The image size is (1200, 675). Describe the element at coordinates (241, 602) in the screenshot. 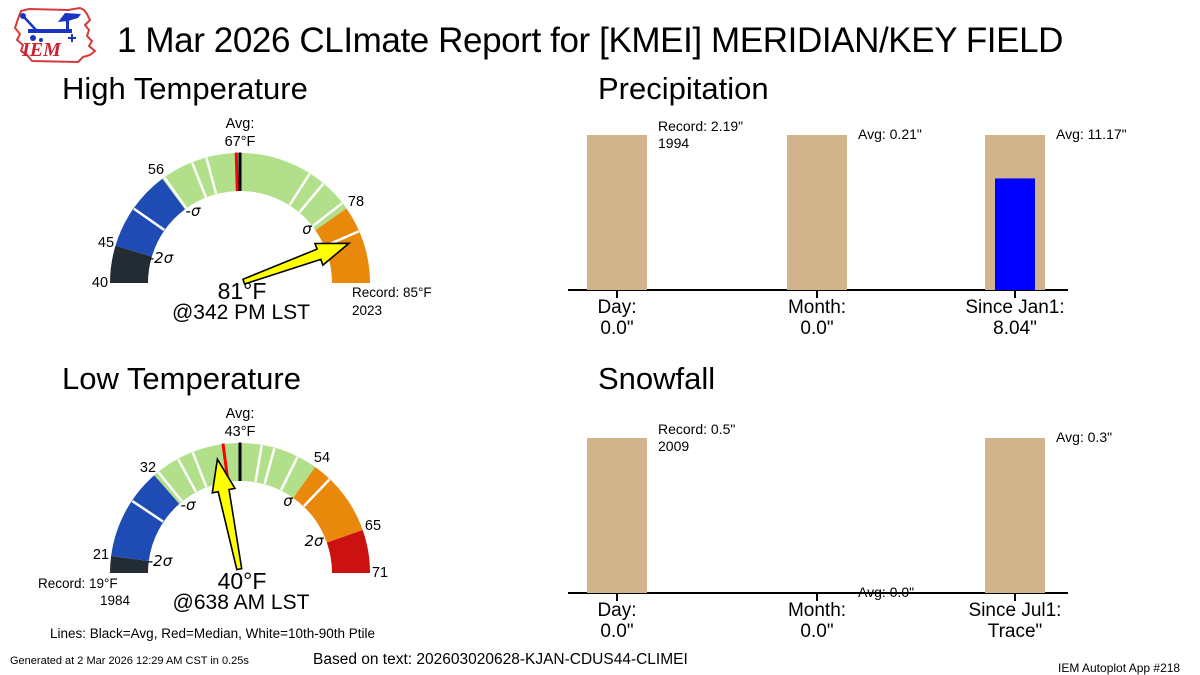

I see `gauge-low-time: @638 AM LST` at that location.